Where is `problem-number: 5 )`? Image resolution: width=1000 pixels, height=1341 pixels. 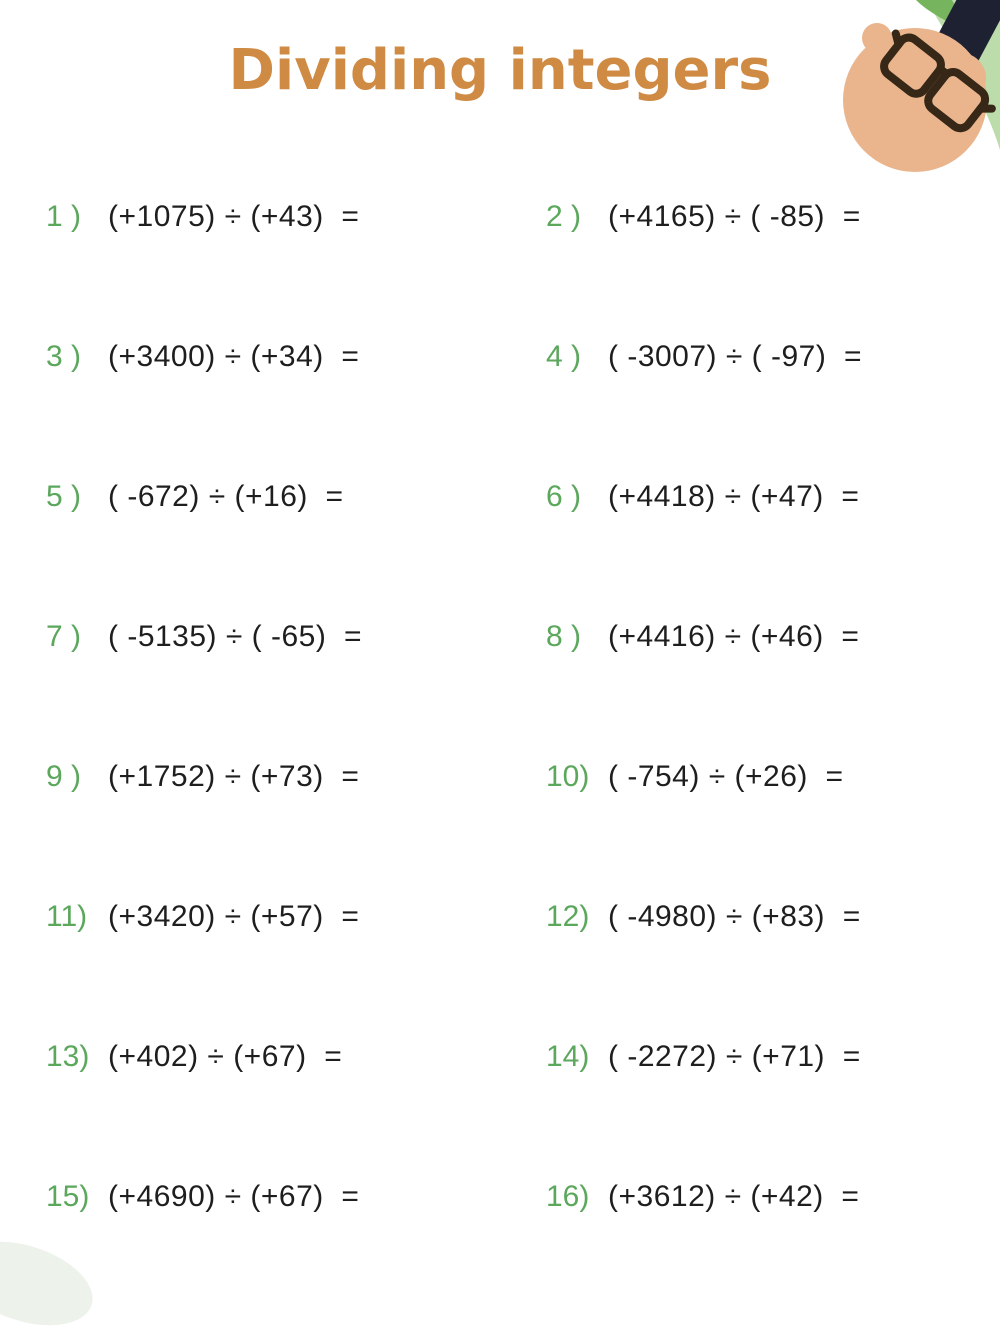
problem-number: 5 ) is located at coordinates (64, 496).